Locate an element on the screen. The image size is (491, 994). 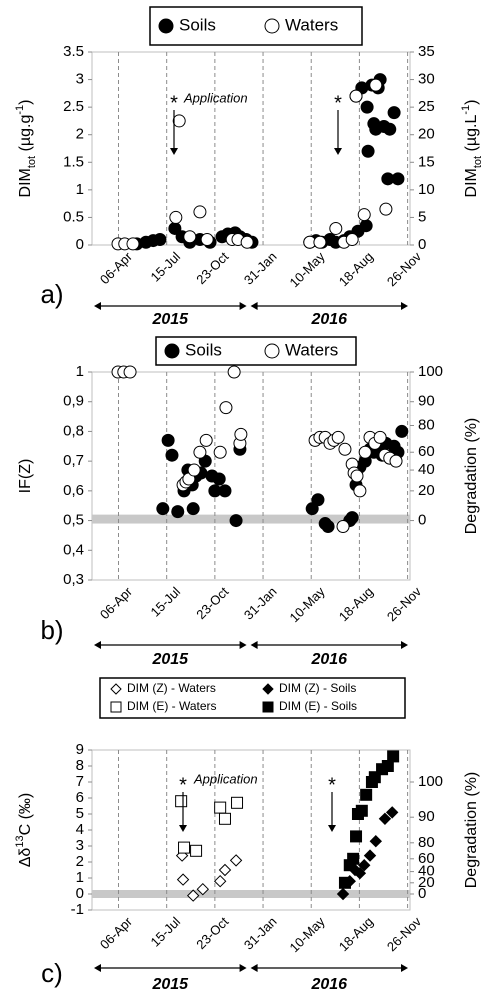
y-tick-label: 3 is located at coordinates (80, 845).